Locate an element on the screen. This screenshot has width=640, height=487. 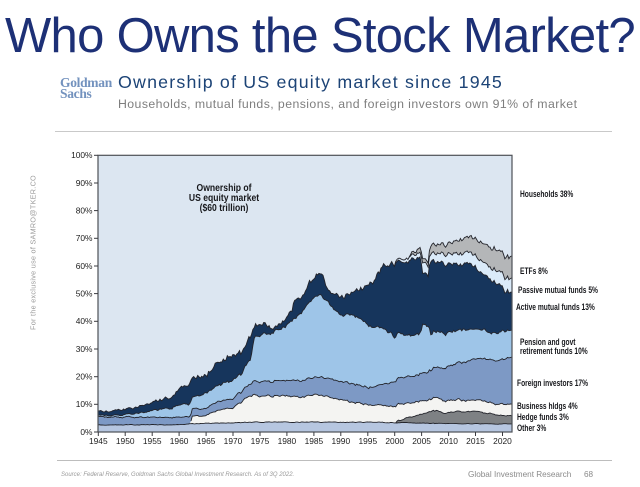
svg-text: 1945 is located at coordinates (98, 441).